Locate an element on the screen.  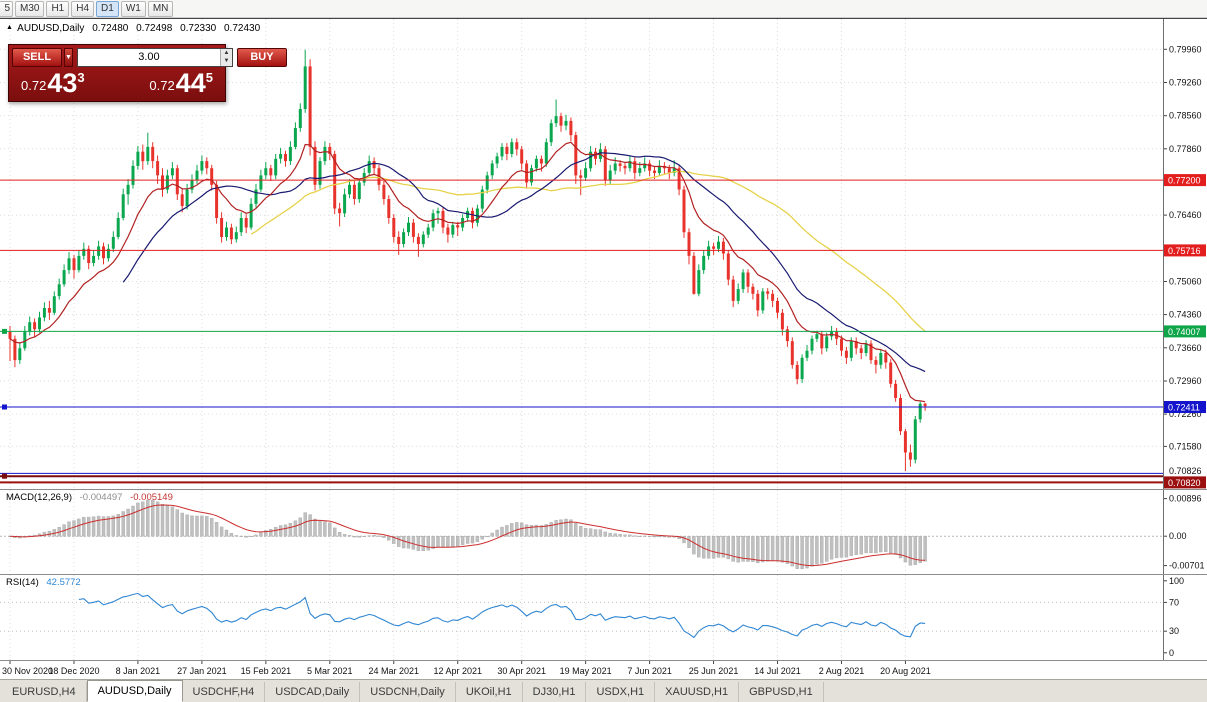
ask-price: 0.72 44 5 is located at coordinates (181, 83).